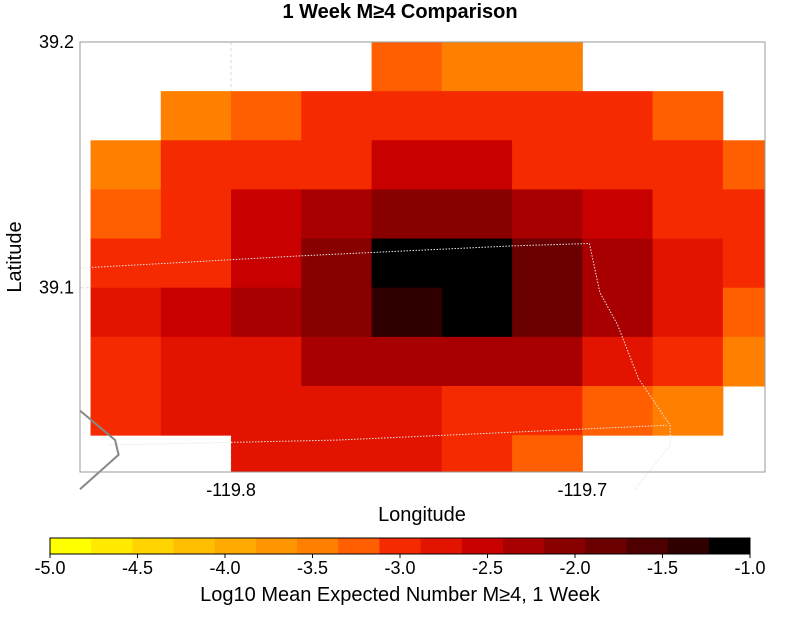 The image size is (800, 620). What do you see at coordinates (56, 42) in the screenshot?
I see `y-tick-label: 39.2` at bounding box center [56, 42].